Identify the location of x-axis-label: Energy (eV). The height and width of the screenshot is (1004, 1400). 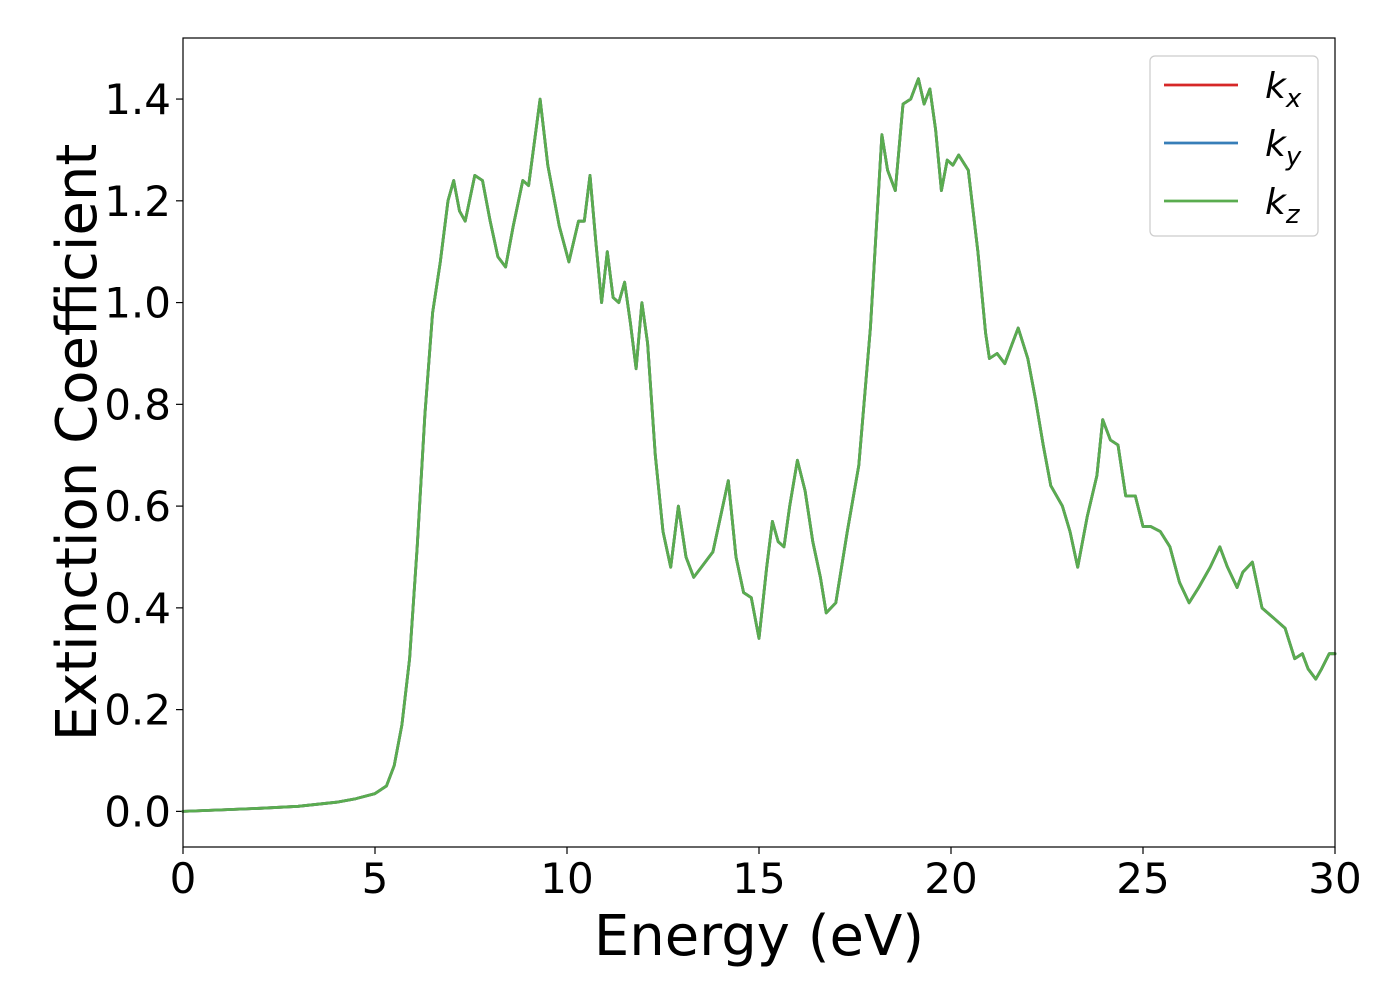
(759, 936).